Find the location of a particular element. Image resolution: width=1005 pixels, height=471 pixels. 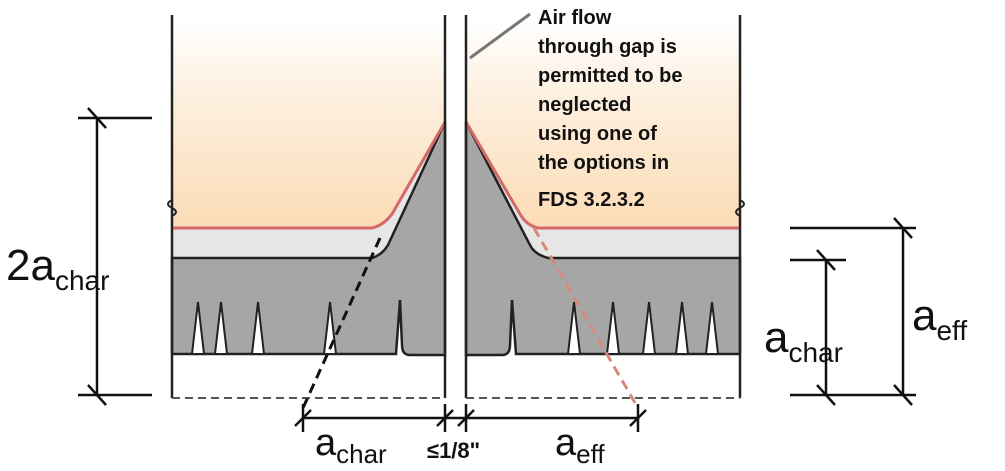

eff-projection-line is located at coordinates (586, 318).